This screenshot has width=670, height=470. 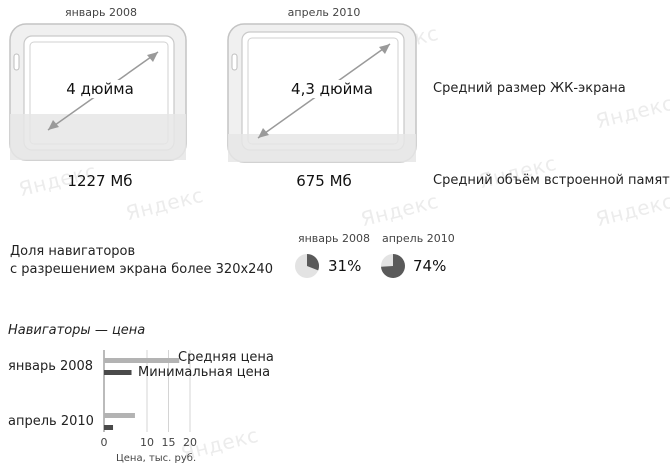 I want to click on price-x-axis-label: Цена, тыс. руб., so click(x=156, y=458).